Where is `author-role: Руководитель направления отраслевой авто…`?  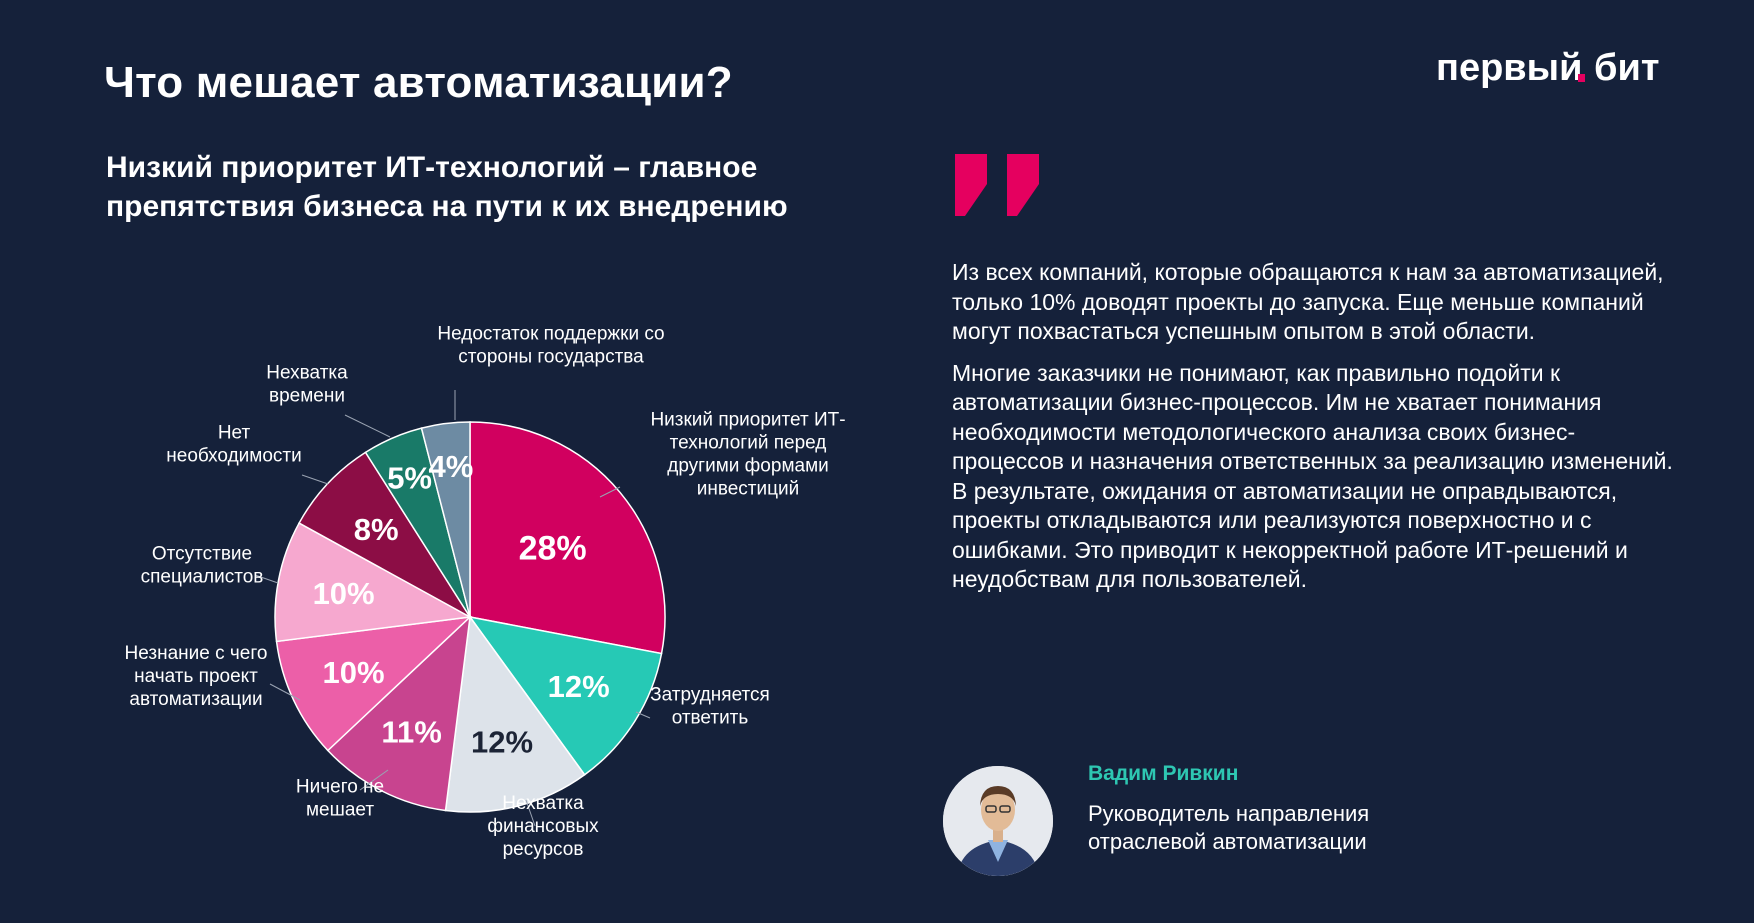 author-role: Руководитель направления отраслевой авто… is located at coordinates (1229, 827).